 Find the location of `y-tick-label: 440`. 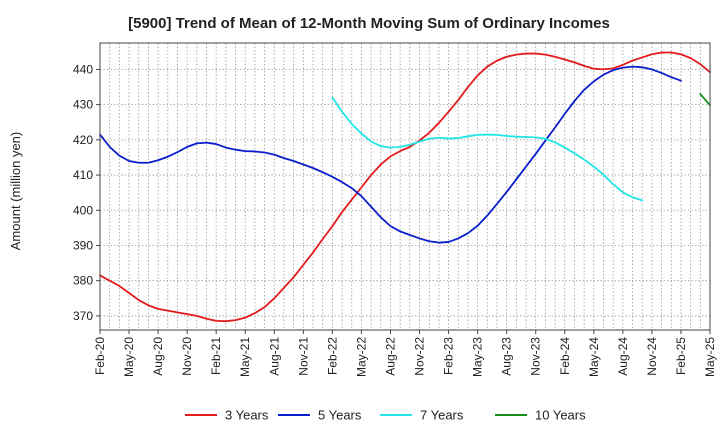

y-tick-label: 440 is located at coordinates (83, 69).